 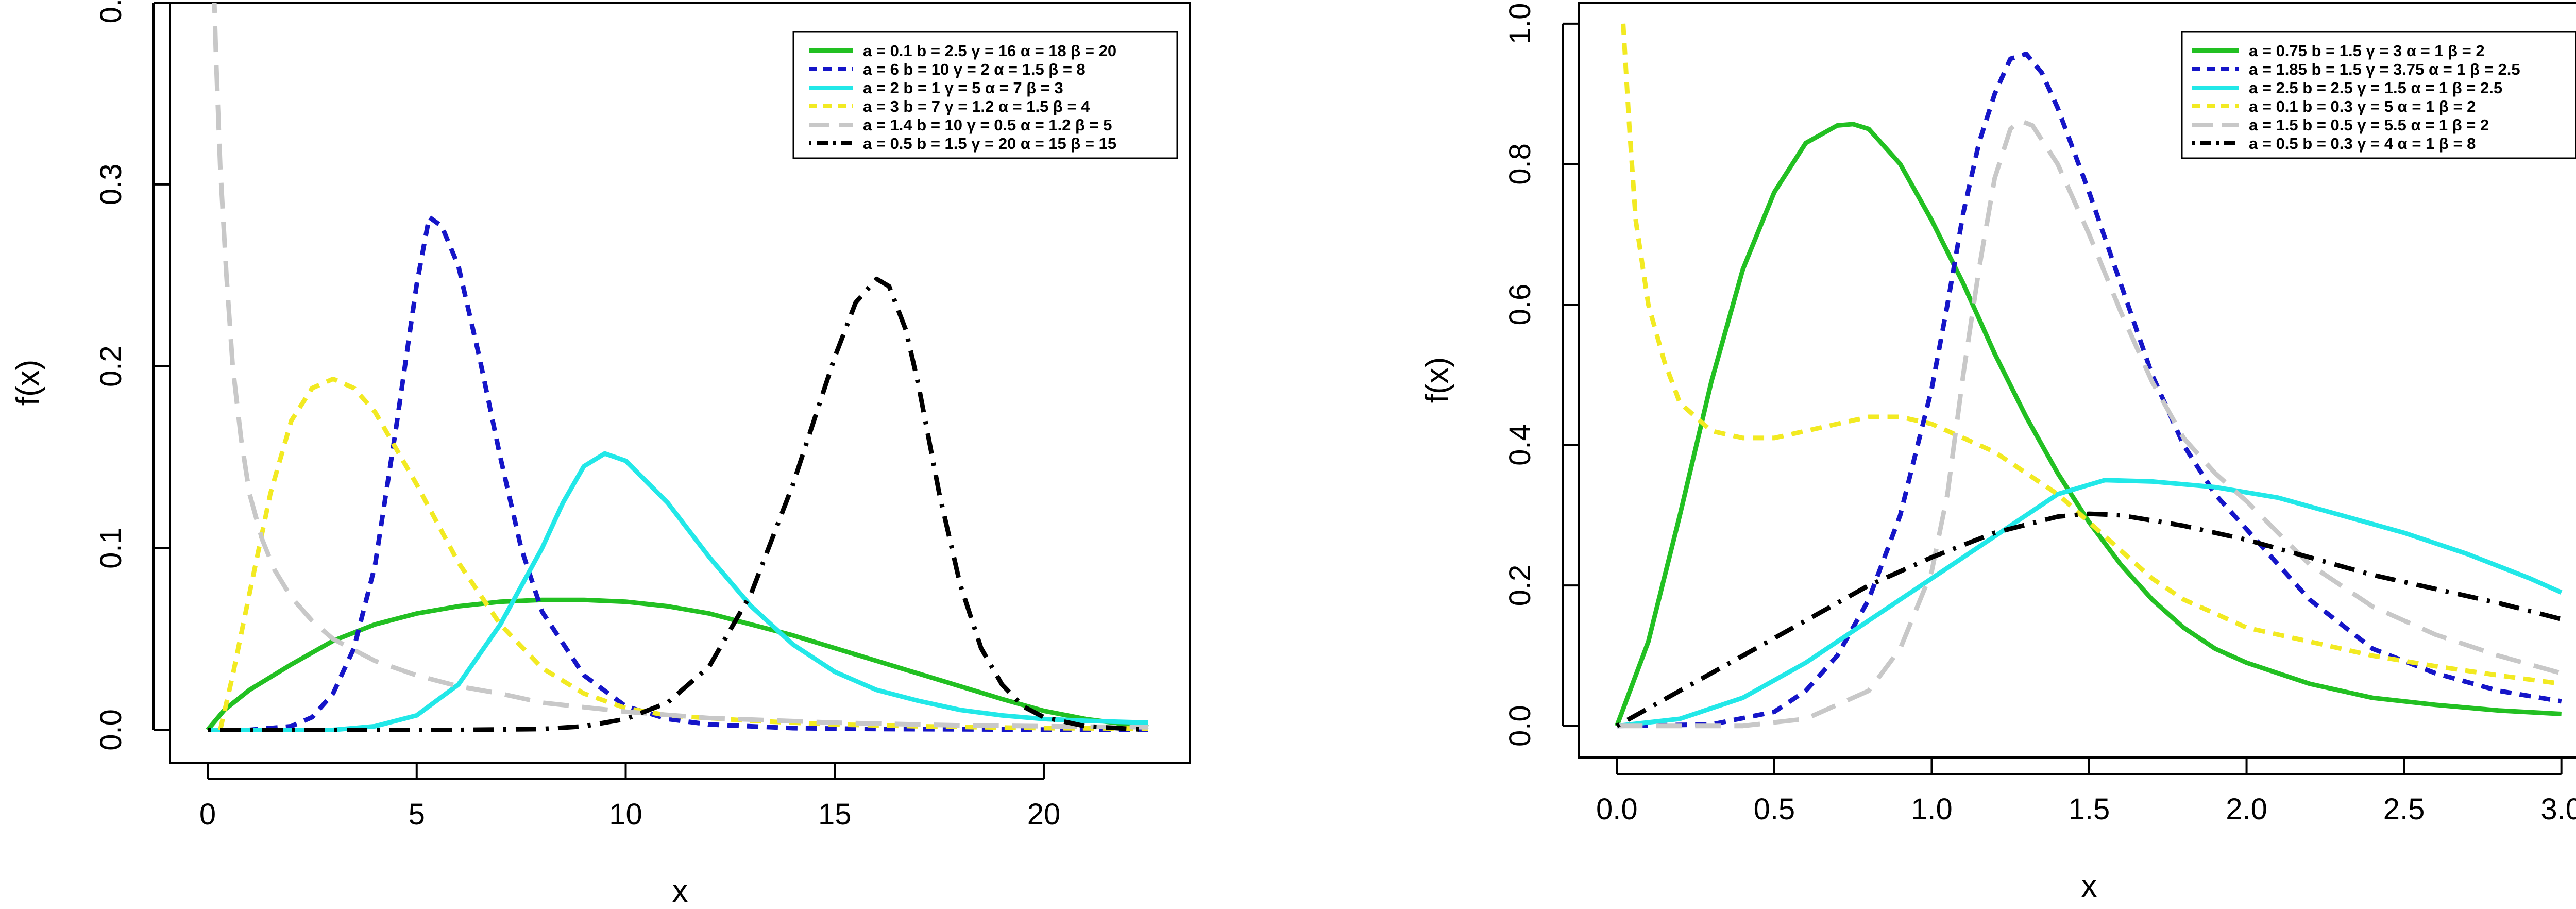 What do you see at coordinates (2362, 106) in the screenshot?
I see `legend-label: a = 0.1 b = 0.3 γ = 5 α = 1 β = 2` at bounding box center [2362, 106].